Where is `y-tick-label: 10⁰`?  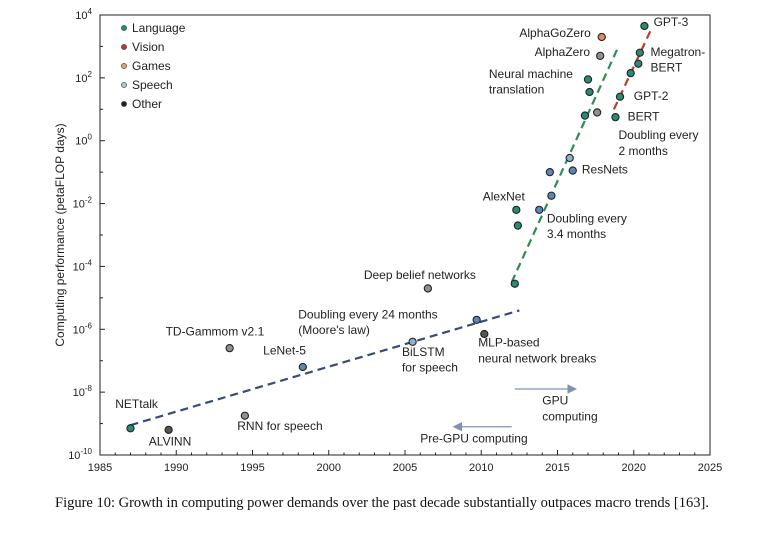 y-tick-label: 10⁰ is located at coordinates (83, 140).